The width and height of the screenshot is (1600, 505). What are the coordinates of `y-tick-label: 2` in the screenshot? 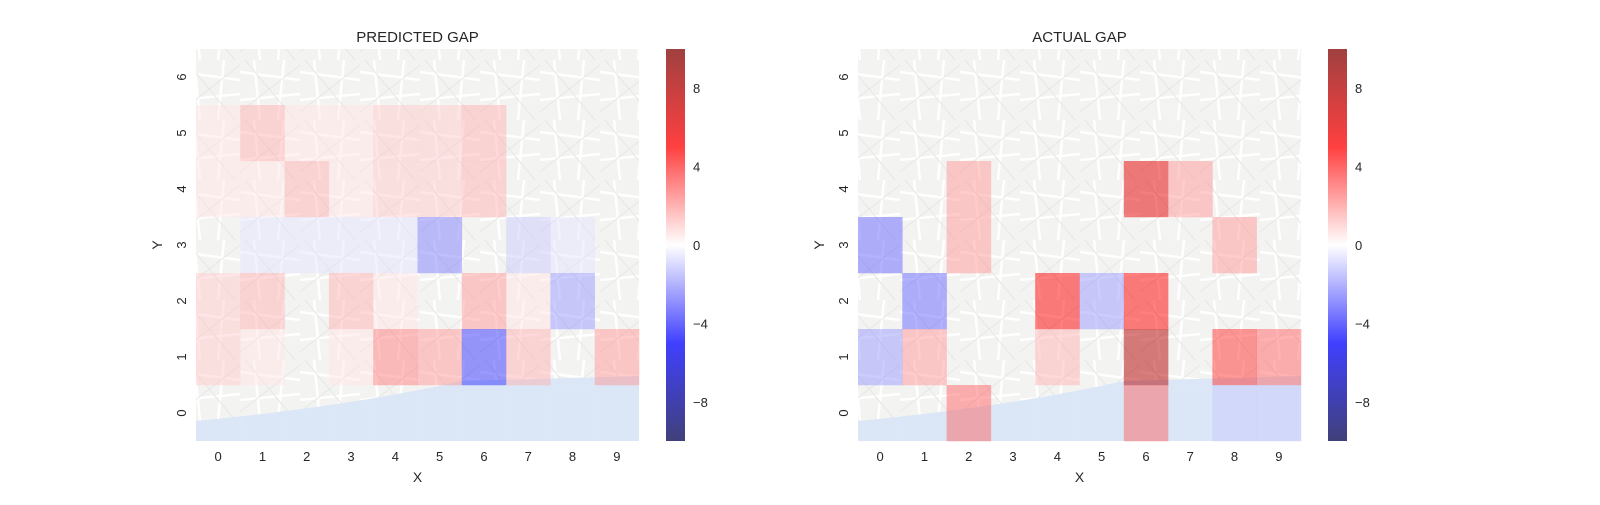 It's located at (181, 300).